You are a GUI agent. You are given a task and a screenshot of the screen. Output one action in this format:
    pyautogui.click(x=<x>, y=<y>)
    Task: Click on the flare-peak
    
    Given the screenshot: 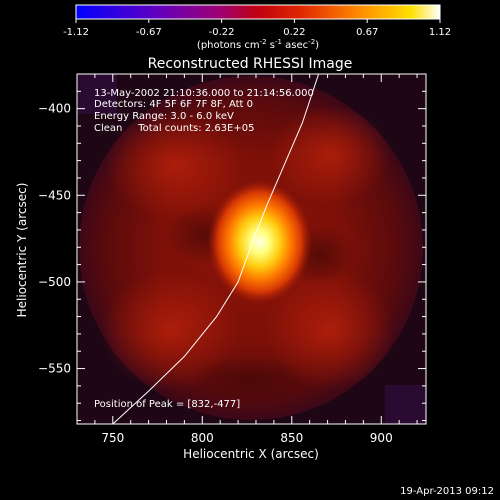 What is the action you would take?
    pyautogui.click(x=259, y=242)
    